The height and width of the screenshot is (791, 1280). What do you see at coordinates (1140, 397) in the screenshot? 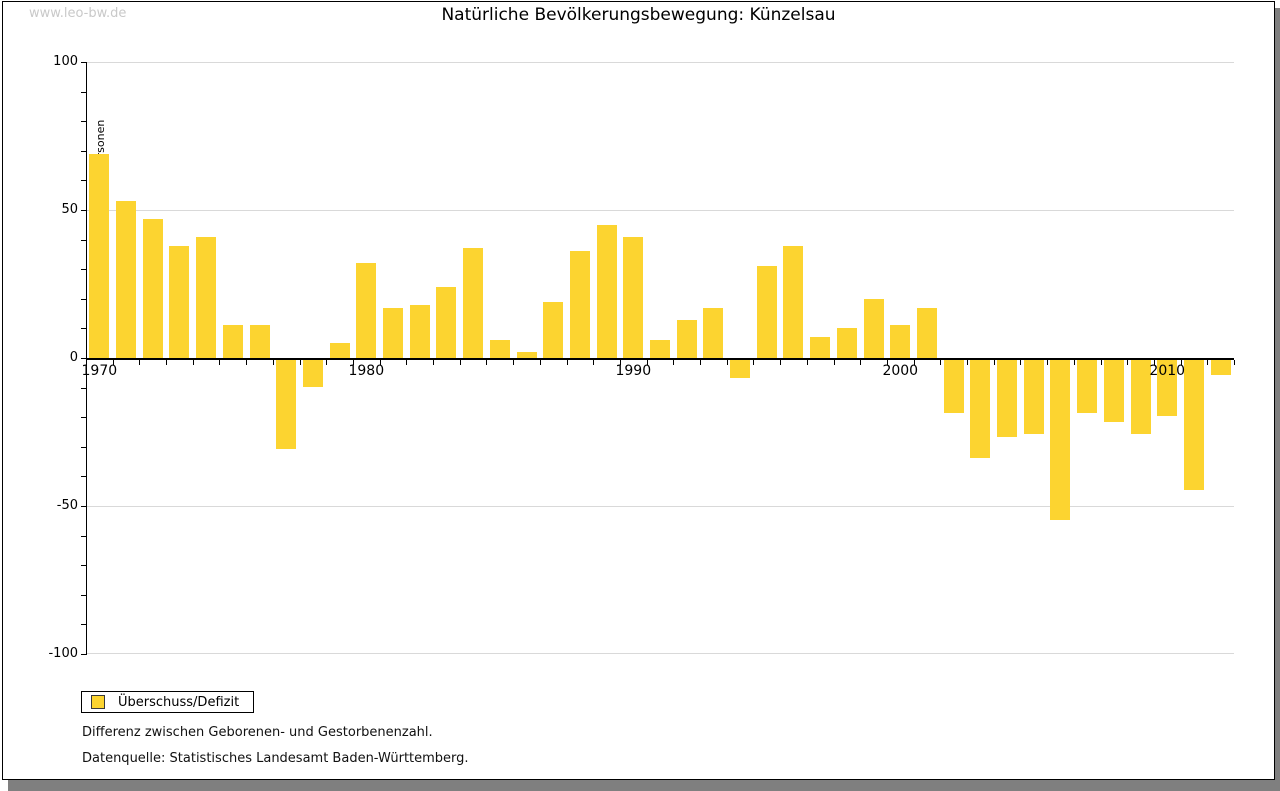
I see `bar-2009` at bounding box center [1140, 397].